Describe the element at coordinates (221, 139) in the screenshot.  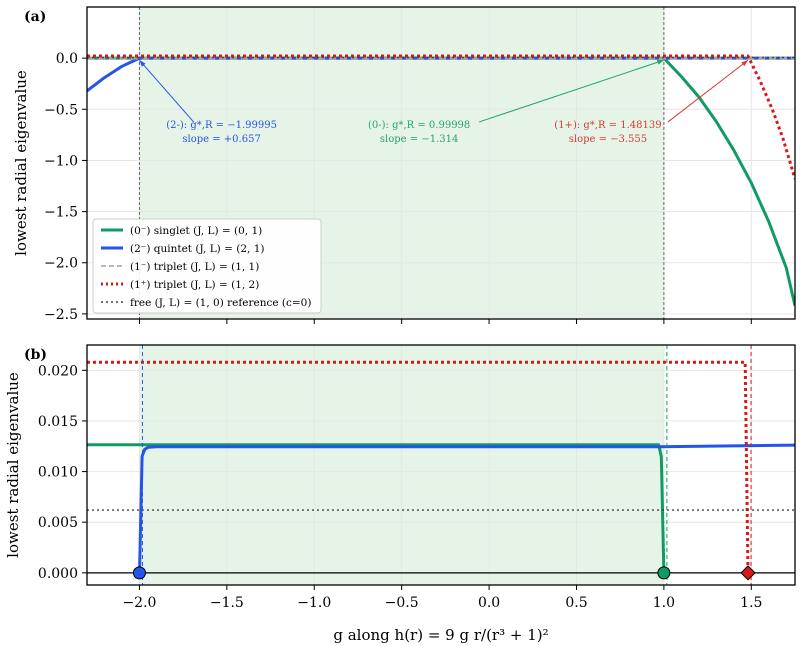
I see `annotation-slope: slope = +0.657` at that location.